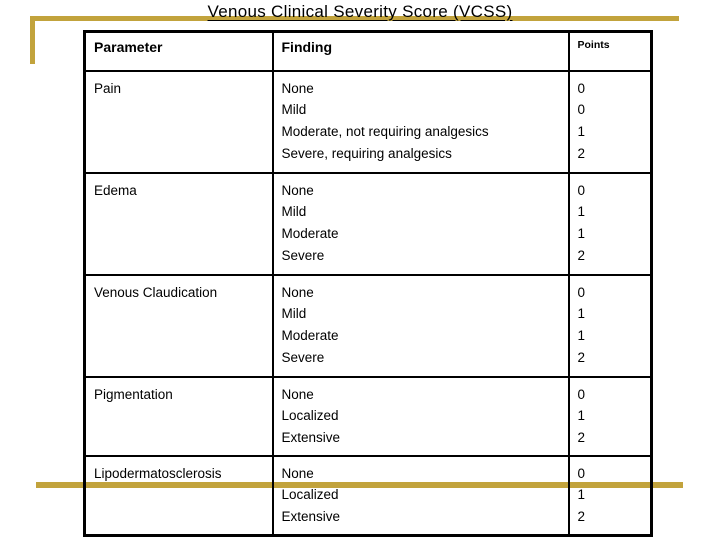  I want to click on parameter-cell: Lipodermatosclerosis, so click(178, 495).